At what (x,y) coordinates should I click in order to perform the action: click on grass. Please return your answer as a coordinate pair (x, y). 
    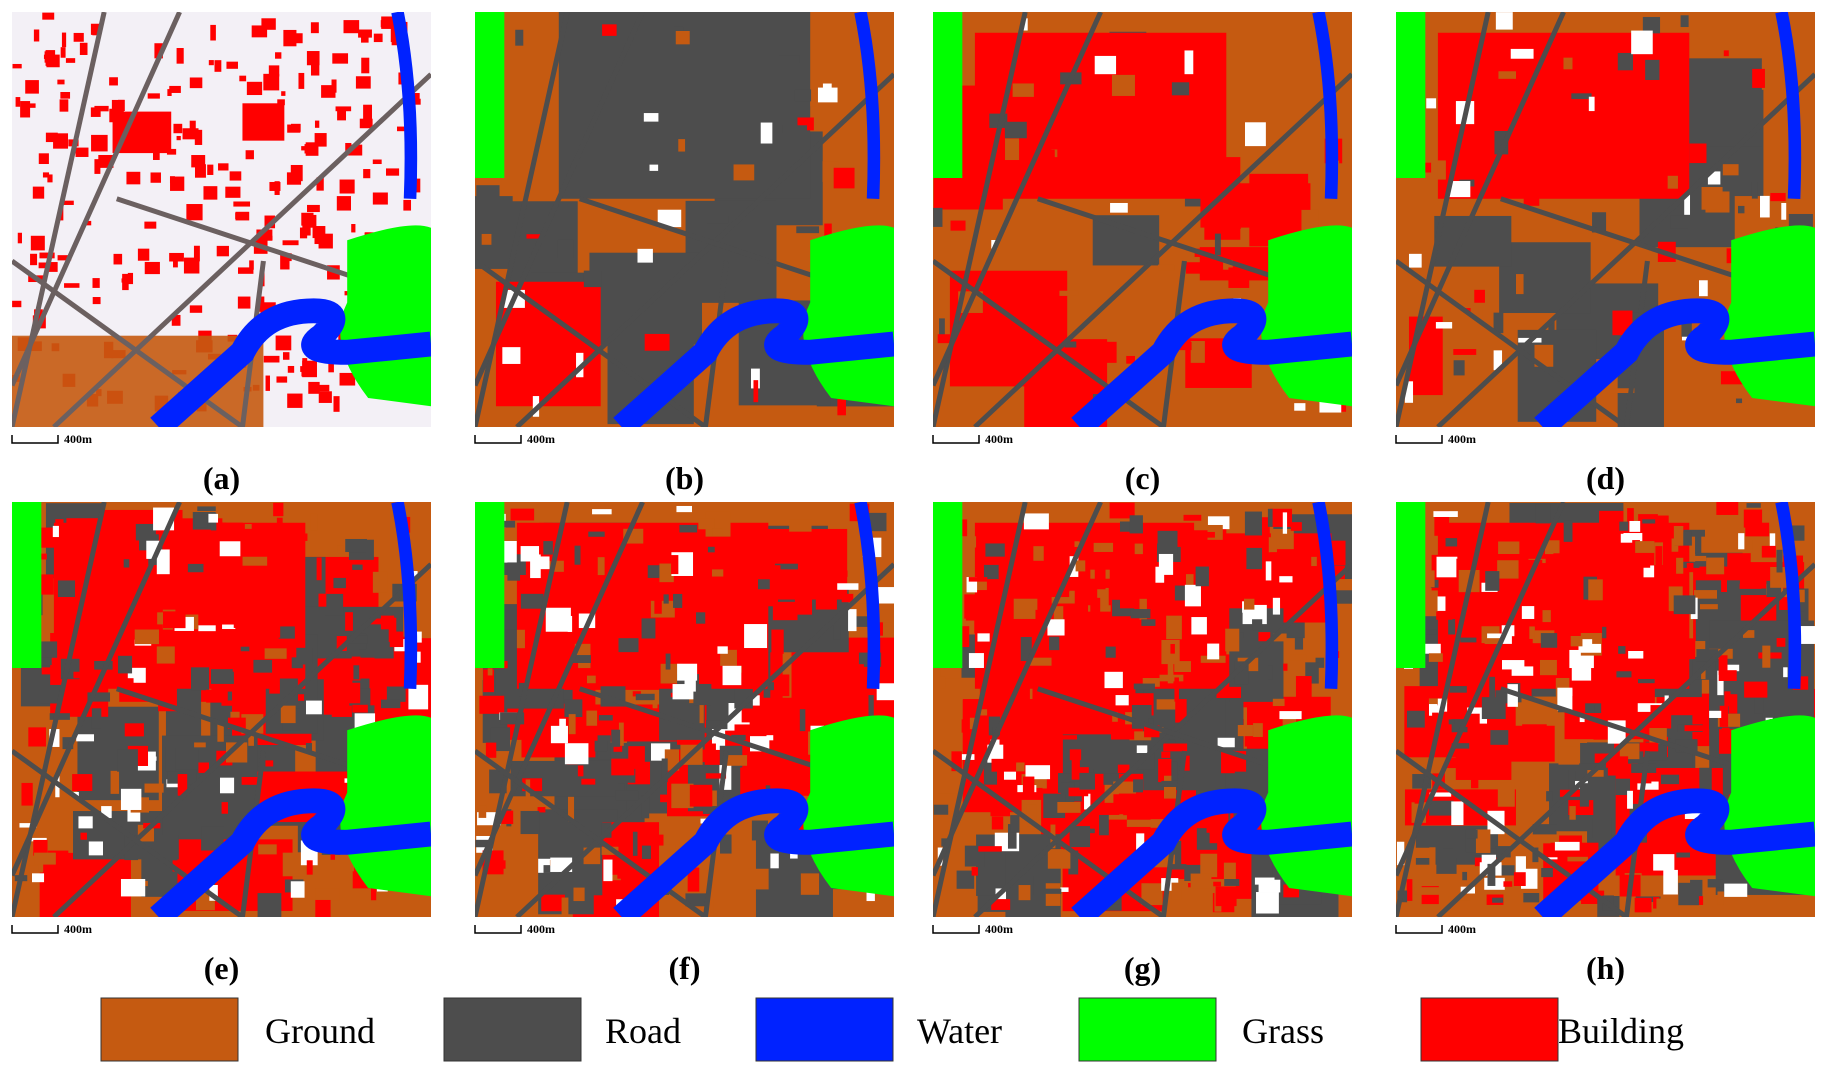
    Looking at the image, I should click on (490, 585).